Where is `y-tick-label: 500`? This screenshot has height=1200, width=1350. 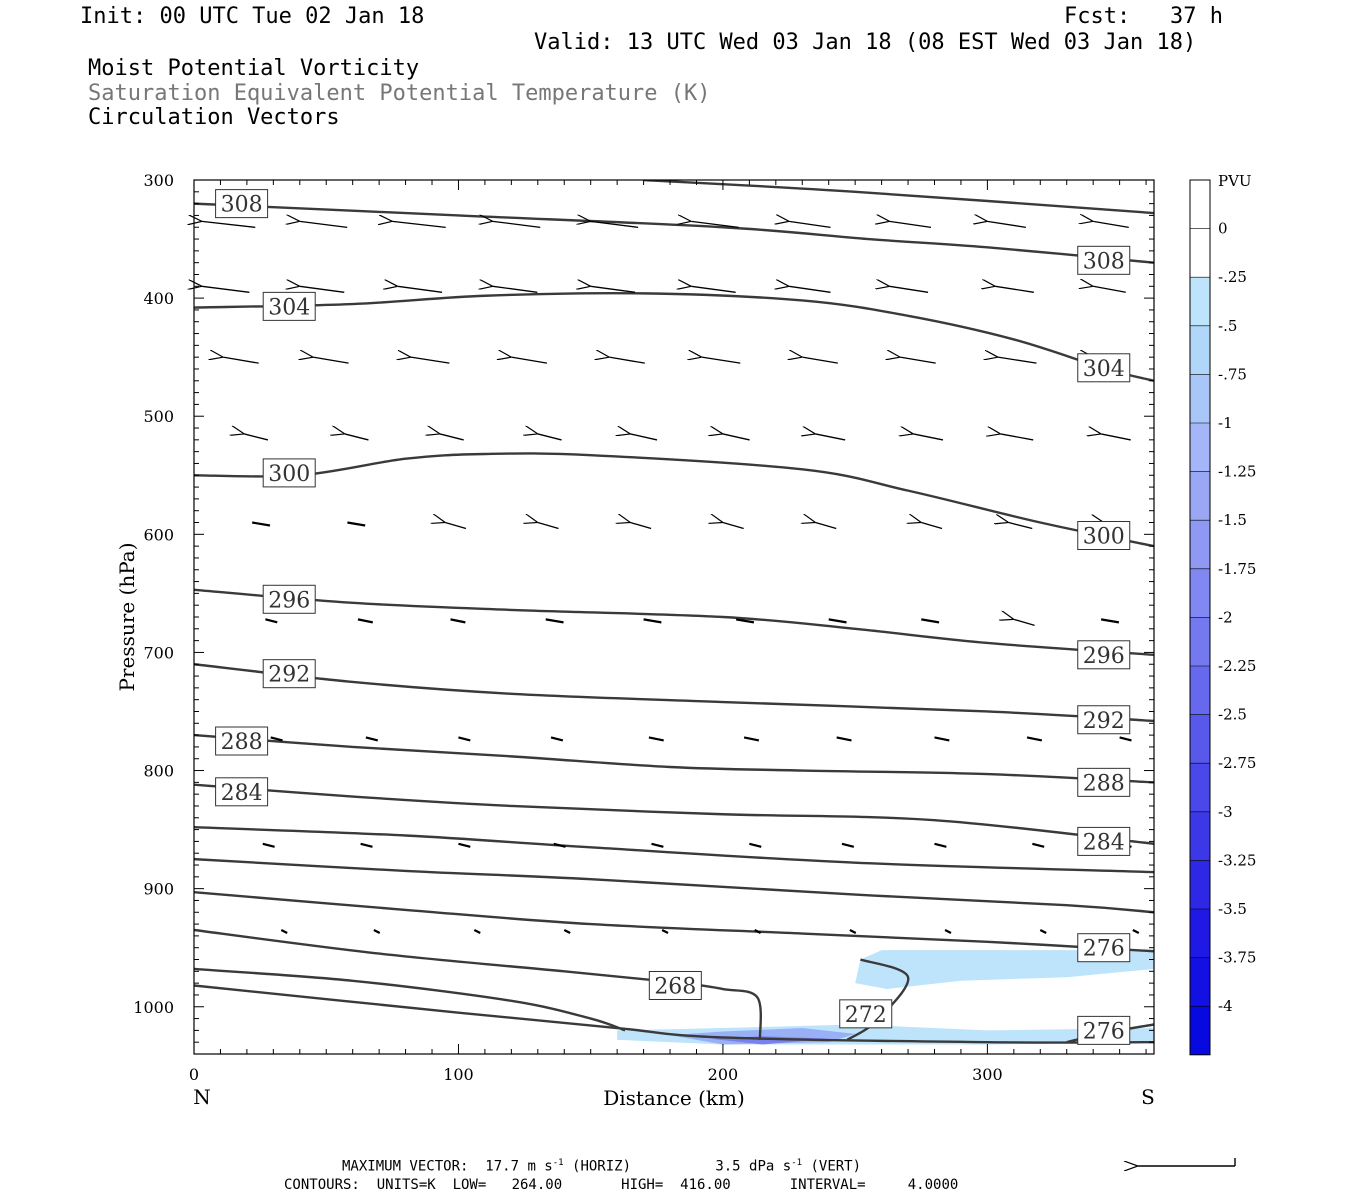
y-tick-label: 500 is located at coordinates (158, 416).